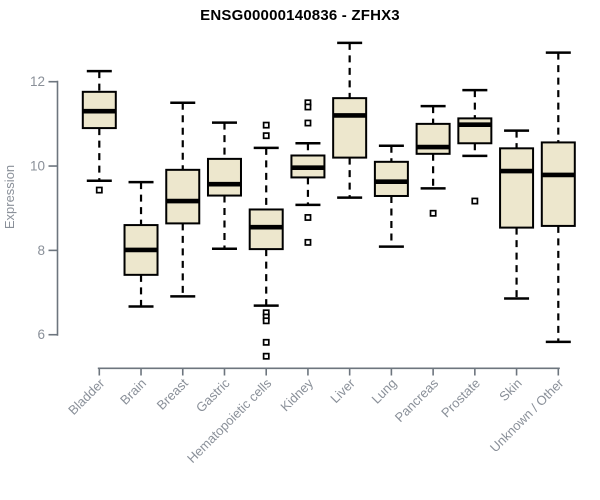  What do you see at coordinates (172, 393) in the screenshot?
I see `x-tick-label-breast: Breast` at bounding box center [172, 393].